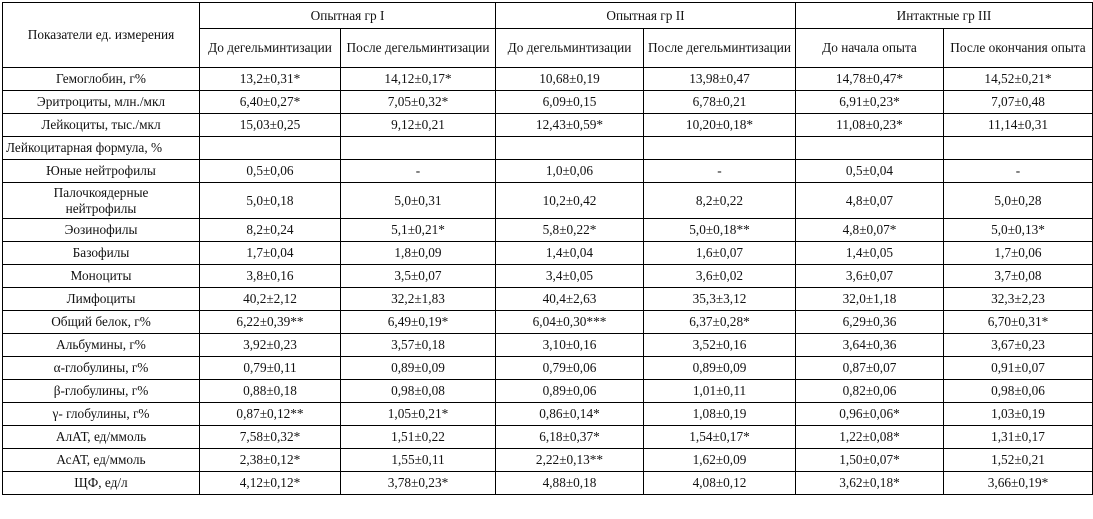 This screenshot has height=519, width=1093. What do you see at coordinates (569, 322) in the screenshot?
I see `table-cell: 6,04±0,30***` at bounding box center [569, 322].